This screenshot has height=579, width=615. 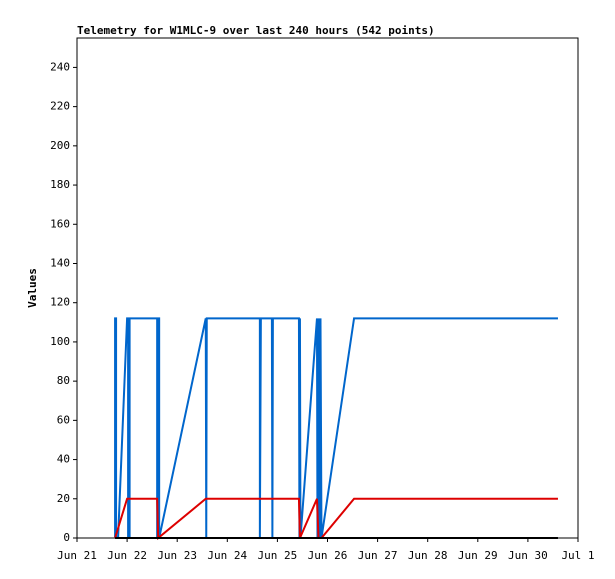 I want to click on x-tick-label: Jun 21, so click(x=77, y=555).